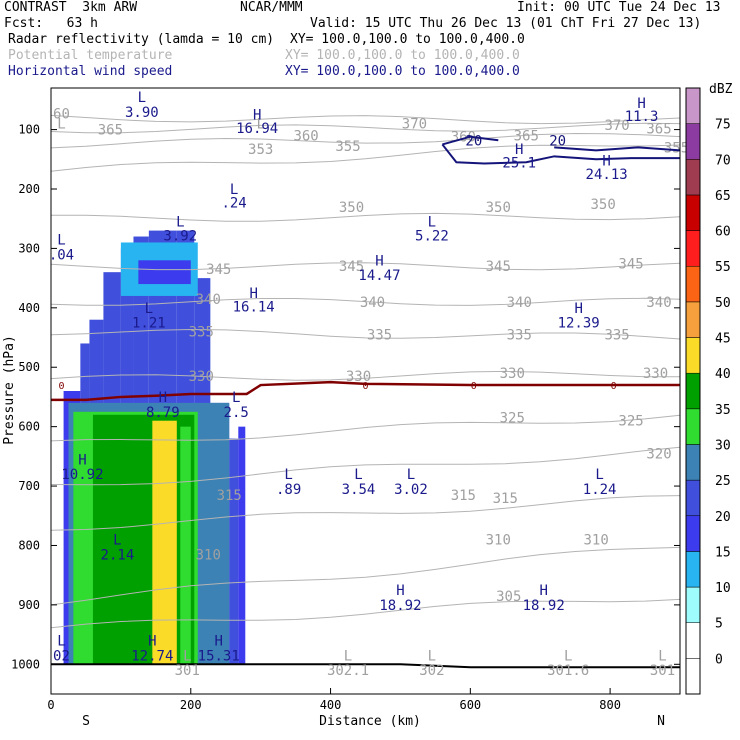 The height and width of the screenshot is (740, 740). Describe the element at coordinates (642, 117) in the screenshot. I see `wind-extremum-value: 11.3` at that location.